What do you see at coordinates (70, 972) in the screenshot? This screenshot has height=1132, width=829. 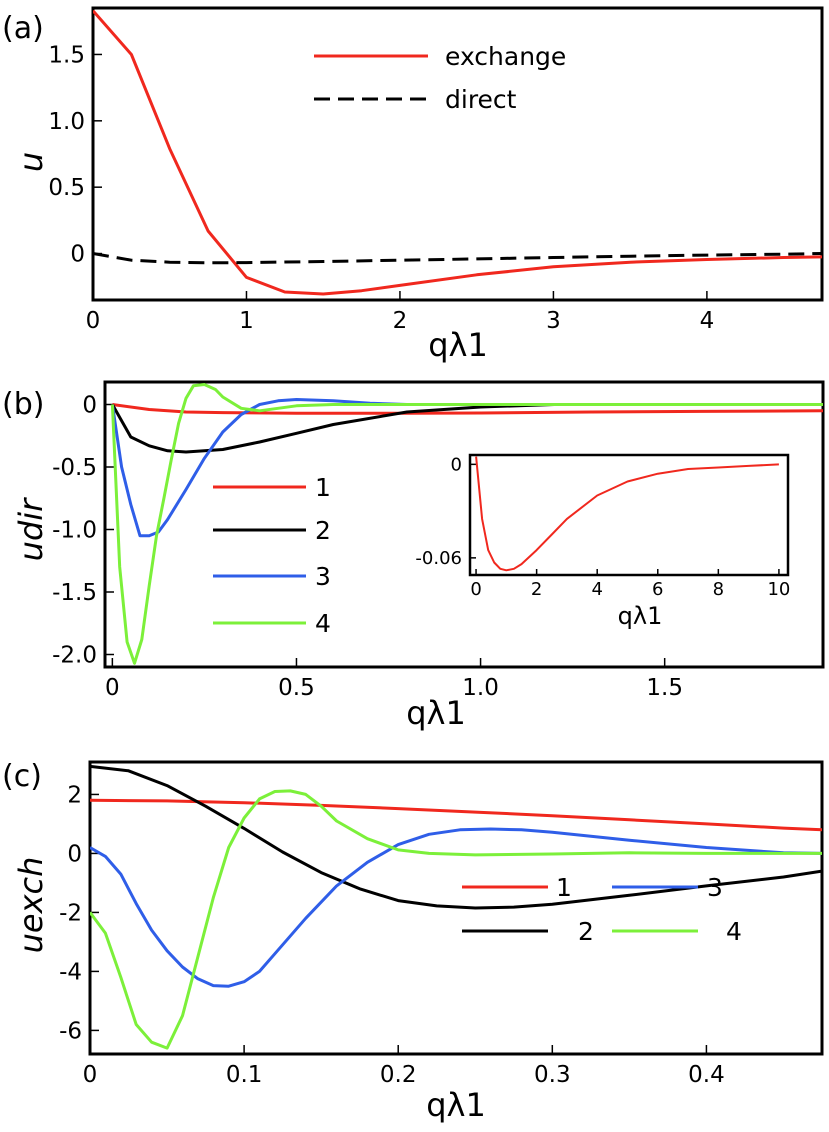 I see `y-tick-label: -4` at bounding box center [70, 972].